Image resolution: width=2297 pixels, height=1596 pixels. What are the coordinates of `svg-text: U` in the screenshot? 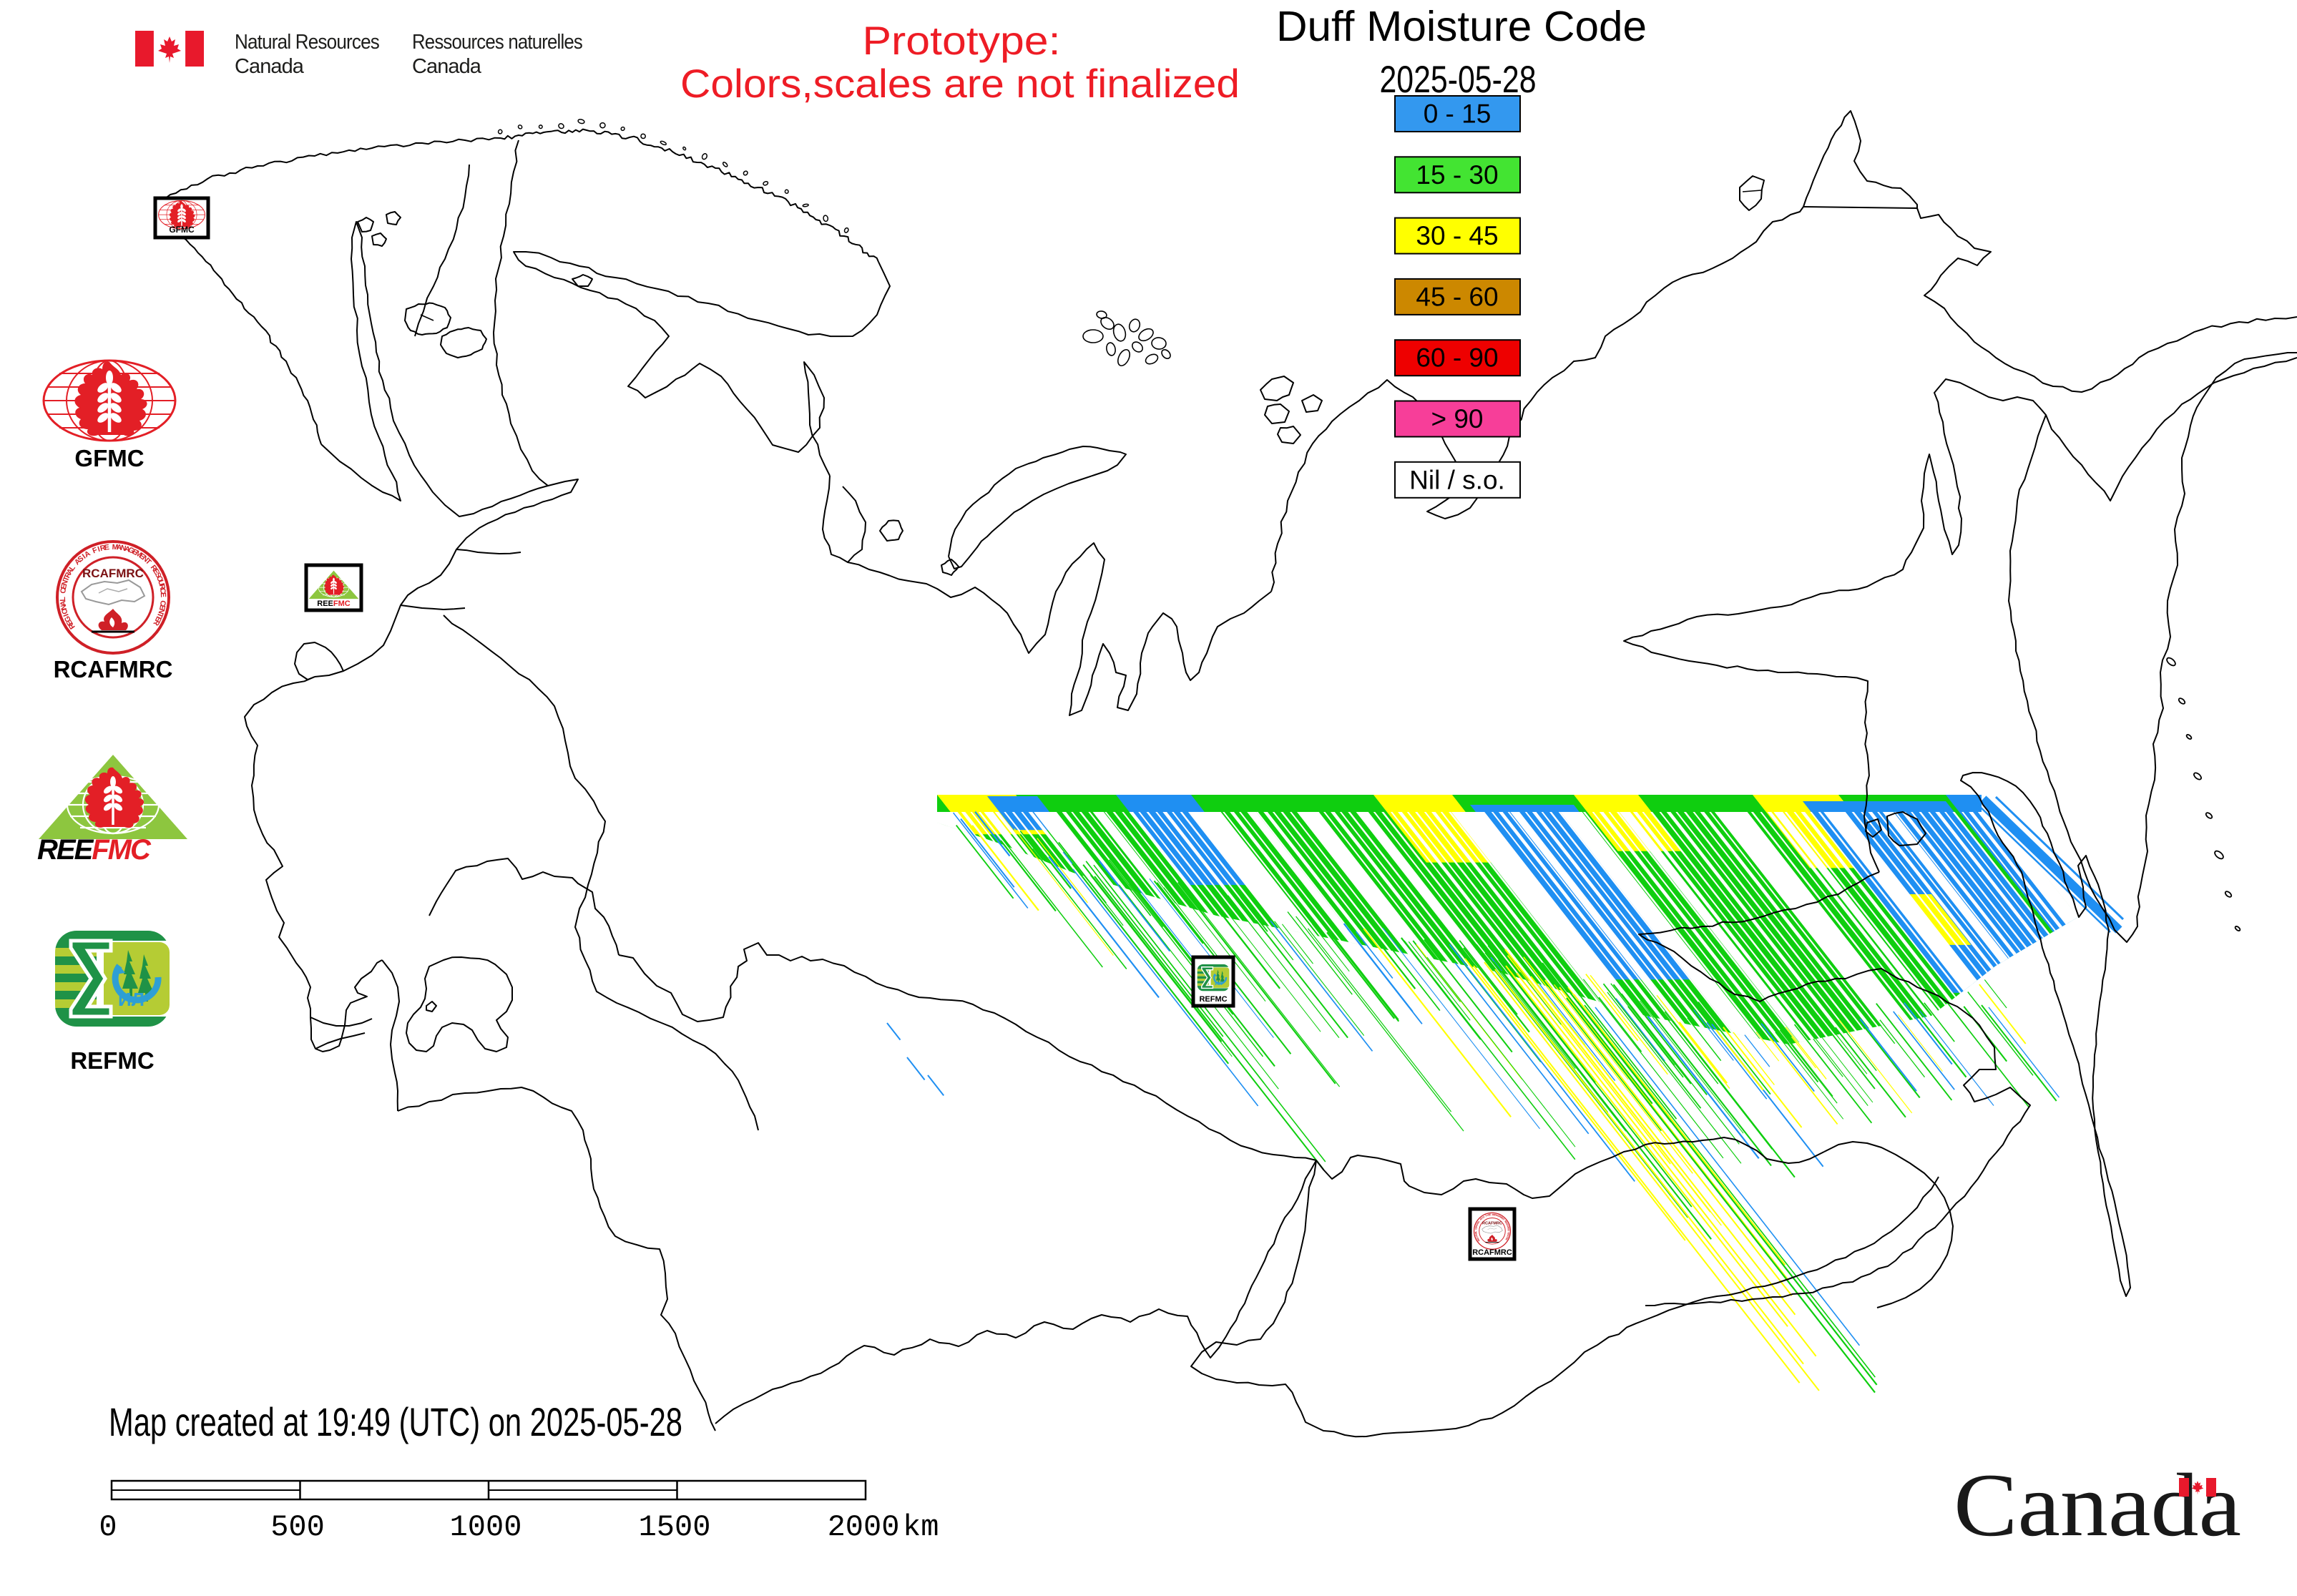 It's located at (1508, 1226).